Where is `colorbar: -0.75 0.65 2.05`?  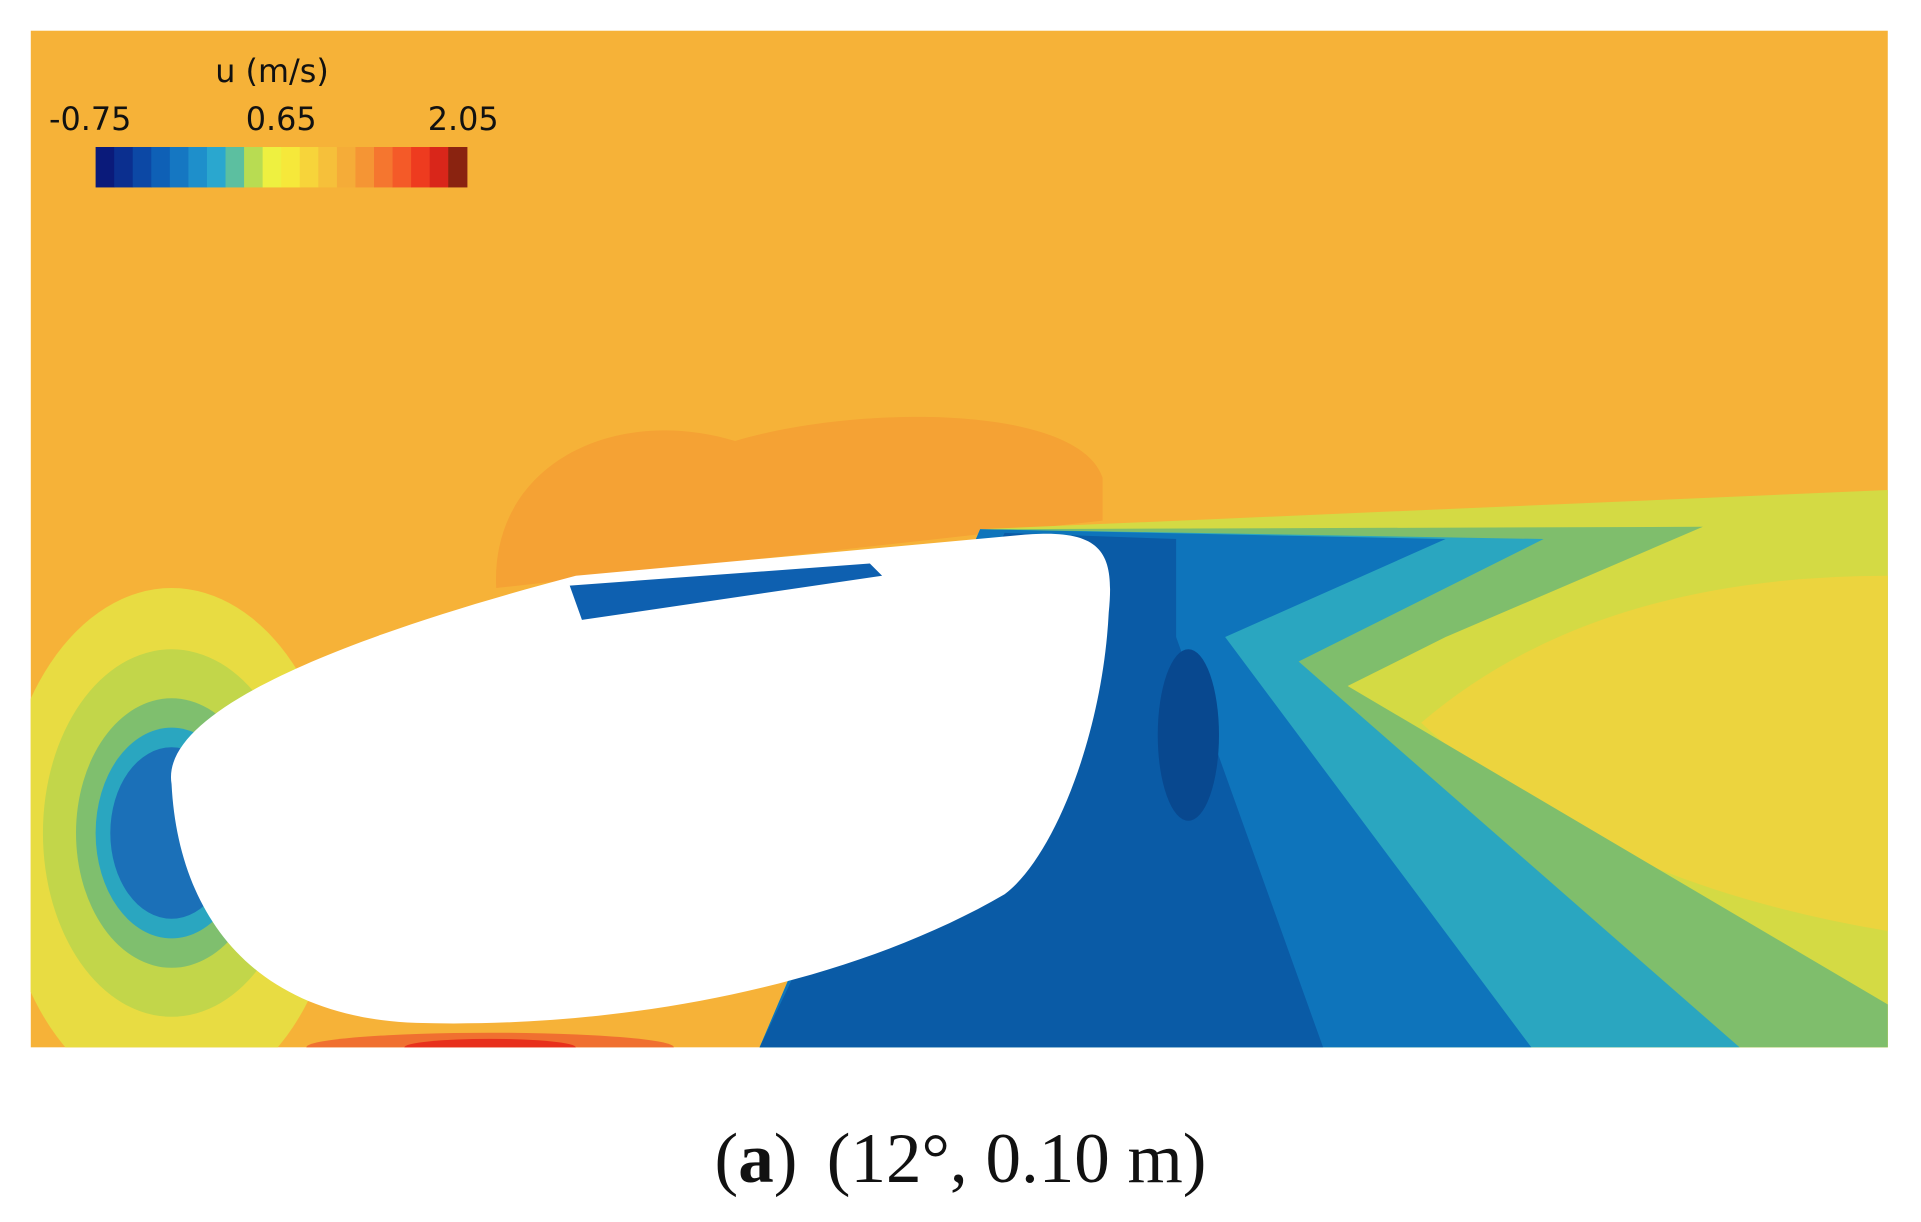
colorbar: -0.75 0.65 2.05 is located at coordinates (274, 144).